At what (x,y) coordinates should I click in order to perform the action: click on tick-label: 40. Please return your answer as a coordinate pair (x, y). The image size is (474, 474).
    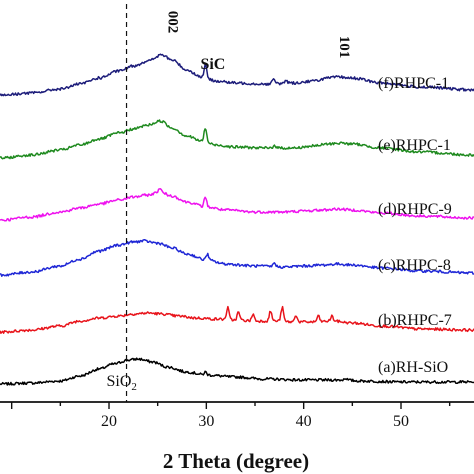
    Looking at the image, I should click on (304, 421).